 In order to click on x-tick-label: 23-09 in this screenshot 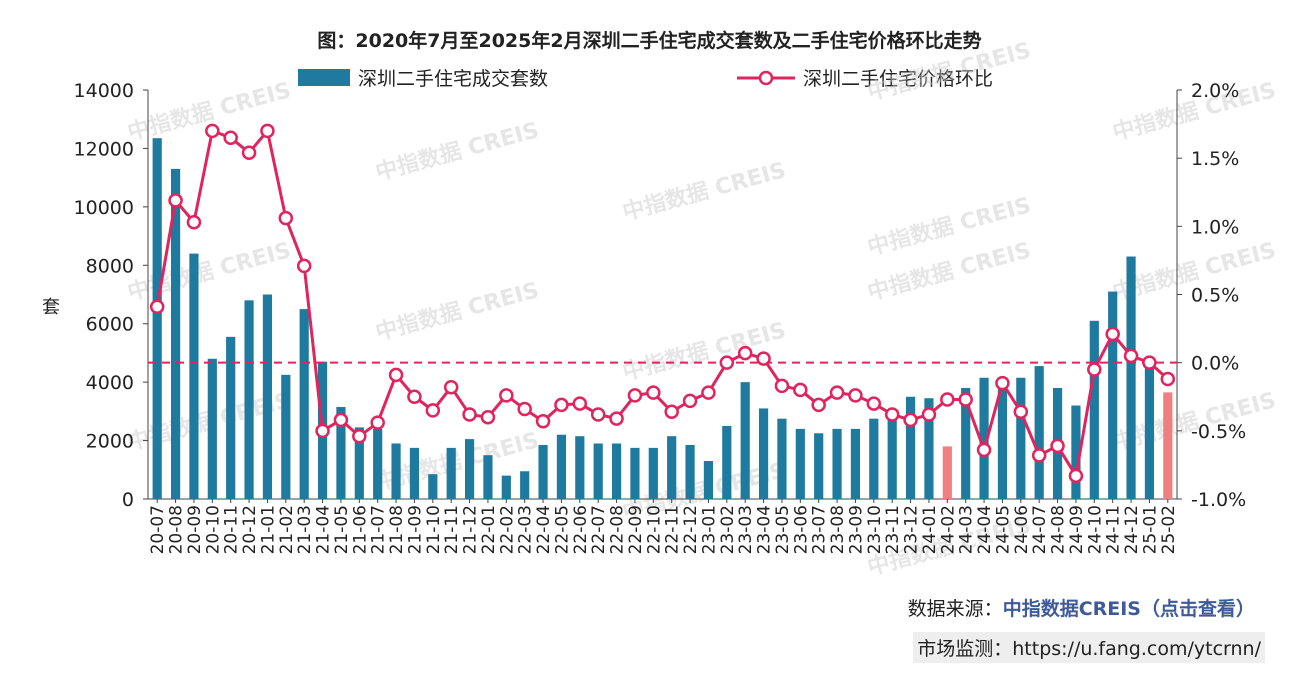, I will do `click(856, 529)`.